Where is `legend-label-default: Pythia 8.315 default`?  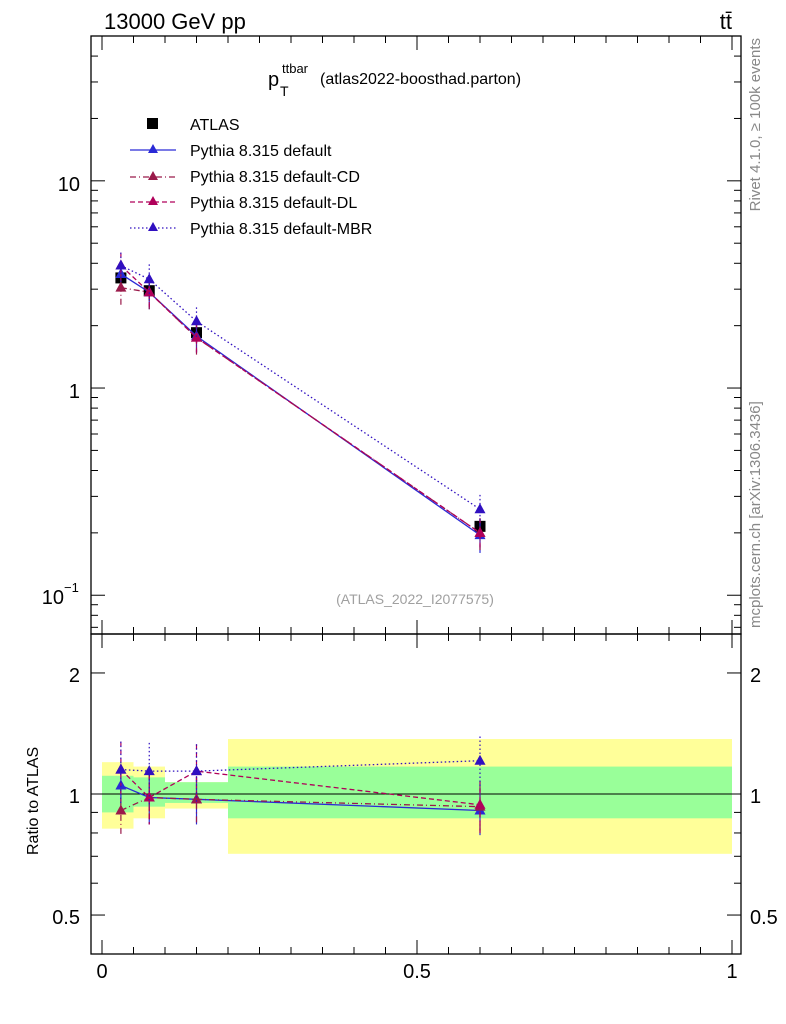
legend-label-default: Pythia 8.315 default is located at coordinates (261, 151).